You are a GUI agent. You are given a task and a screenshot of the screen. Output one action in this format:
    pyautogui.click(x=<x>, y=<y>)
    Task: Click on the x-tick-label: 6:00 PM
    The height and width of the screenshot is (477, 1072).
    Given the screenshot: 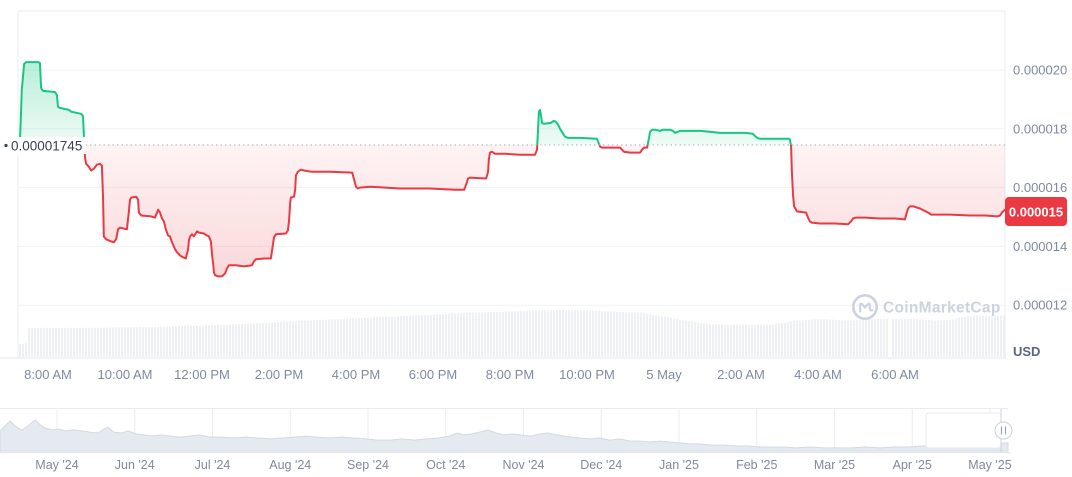 What is the action you would take?
    pyautogui.click(x=433, y=374)
    